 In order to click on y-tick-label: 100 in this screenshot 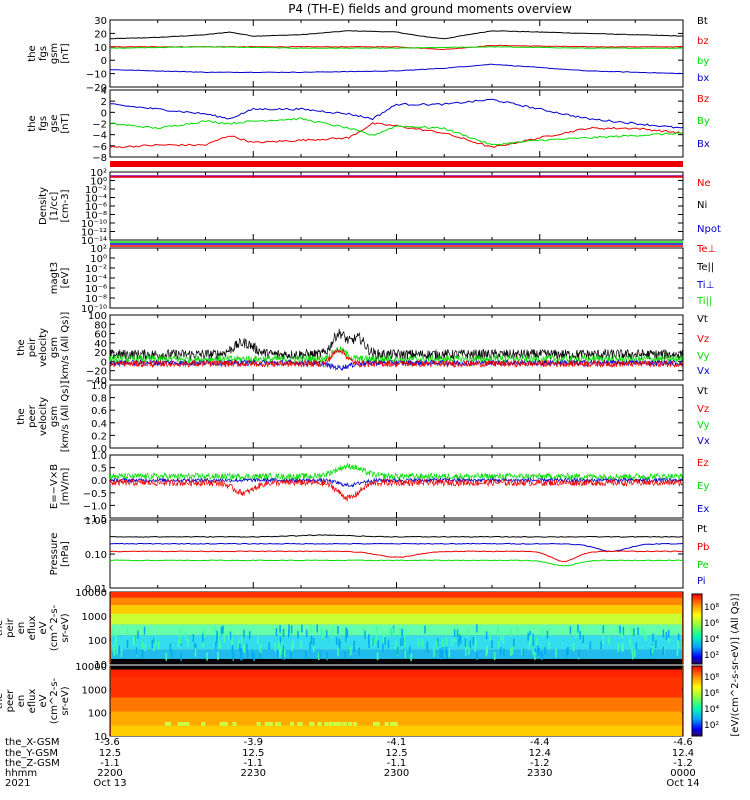, I will do `click(97, 316)`.